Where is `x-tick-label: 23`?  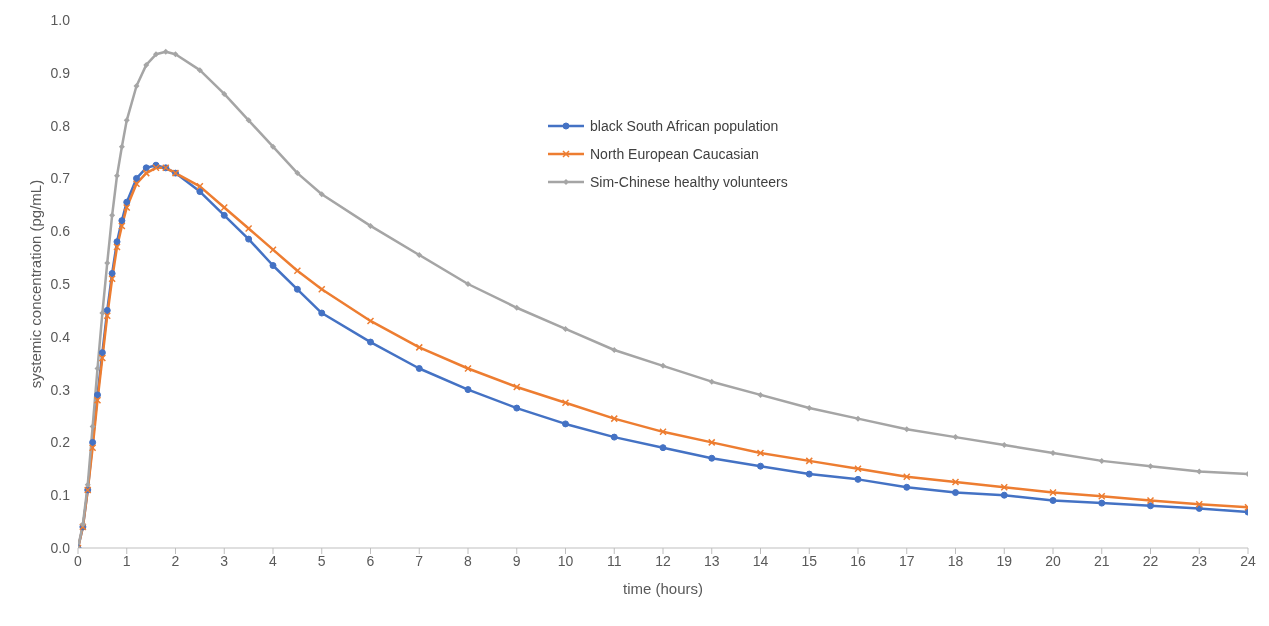 x-tick-label: 23 is located at coordinates (1199, 560).